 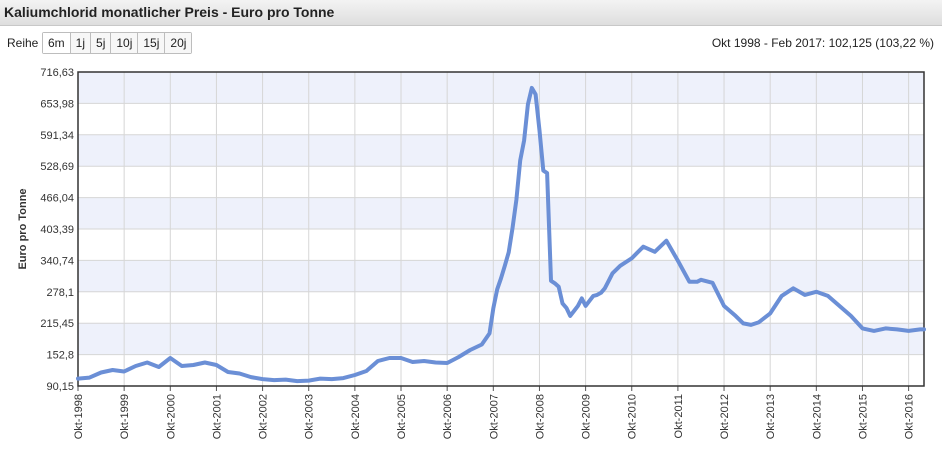 I want to click on x-tick-label: Okt-2008, so click(x=540, y=416).